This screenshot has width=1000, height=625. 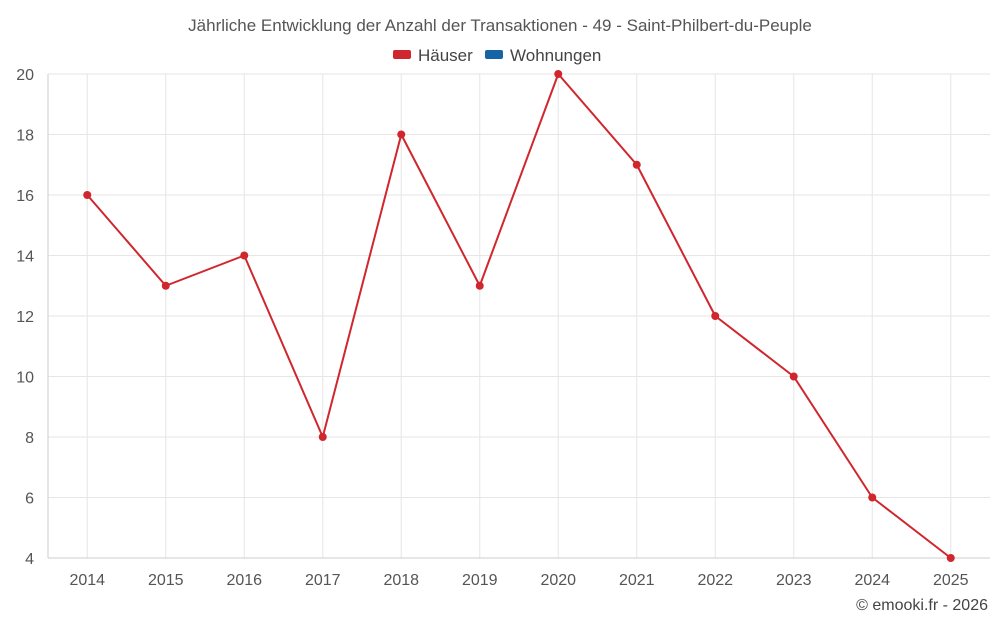 I want to click on data-point-2021, so click(x=636, y=164).